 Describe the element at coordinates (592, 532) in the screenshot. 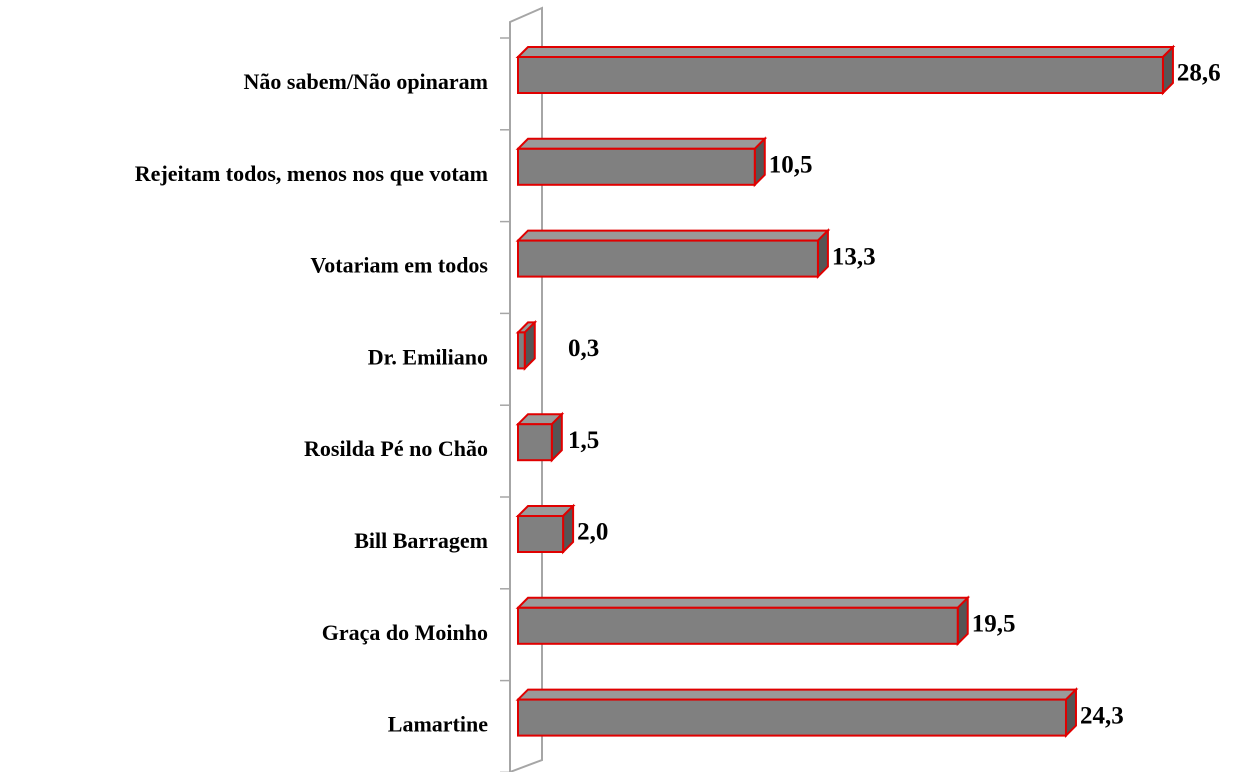

I see `value-label: 2,0` at that location.